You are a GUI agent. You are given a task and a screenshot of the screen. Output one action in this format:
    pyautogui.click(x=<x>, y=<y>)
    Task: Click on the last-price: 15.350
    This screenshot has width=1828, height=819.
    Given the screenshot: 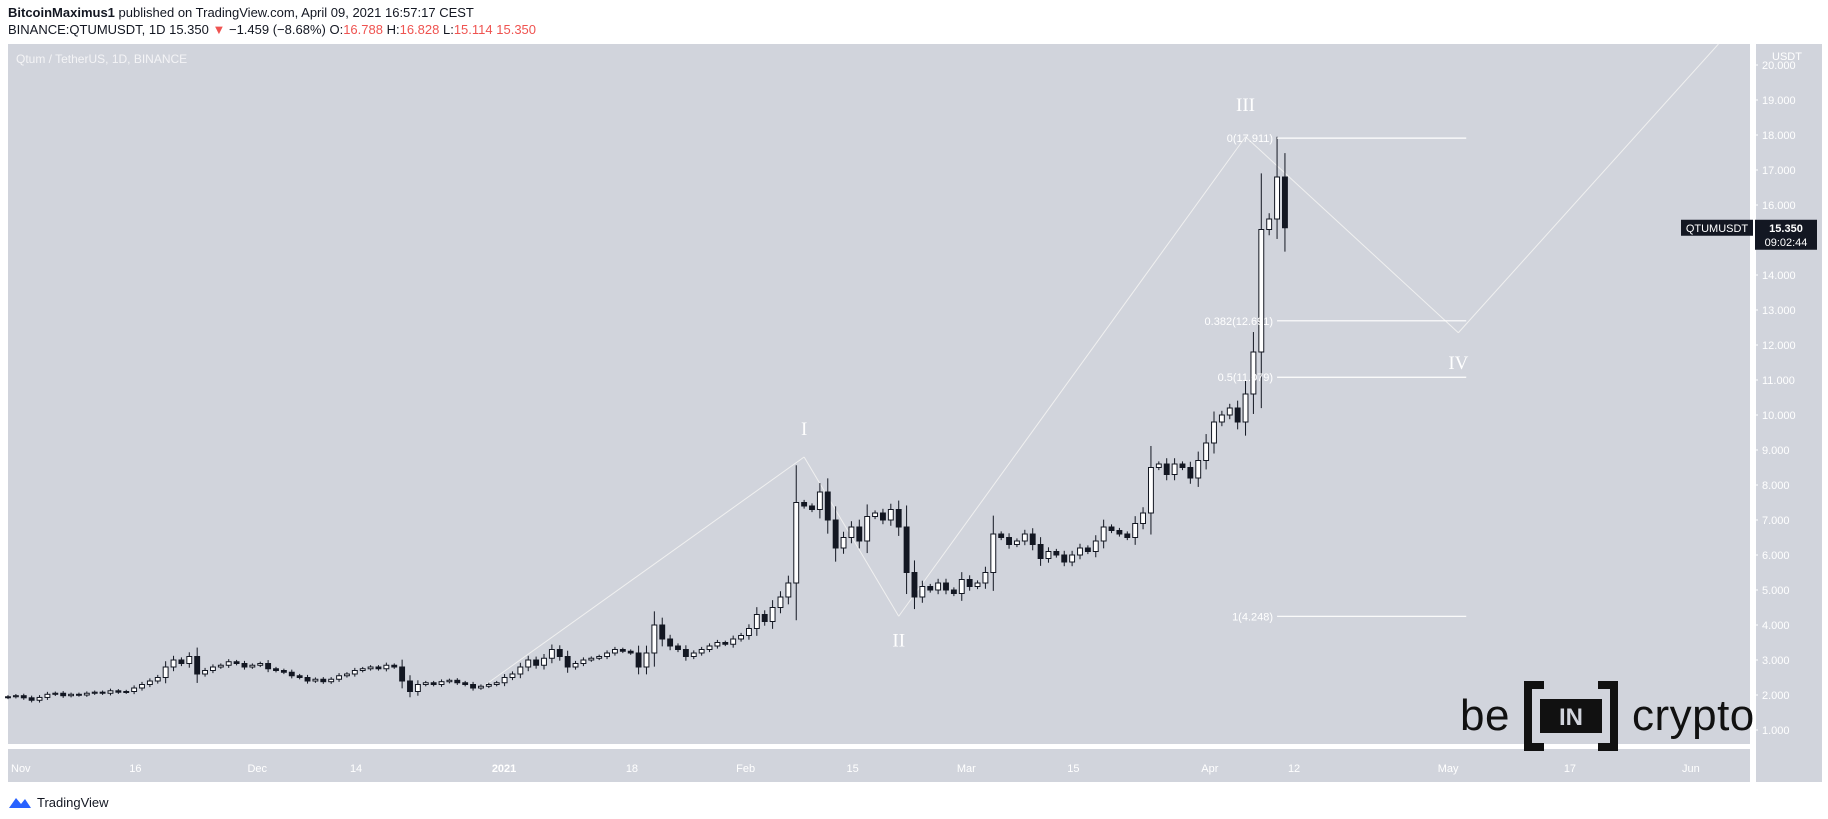 What is the action you would take?
    pyautogui.click(x=189, y=29)
    